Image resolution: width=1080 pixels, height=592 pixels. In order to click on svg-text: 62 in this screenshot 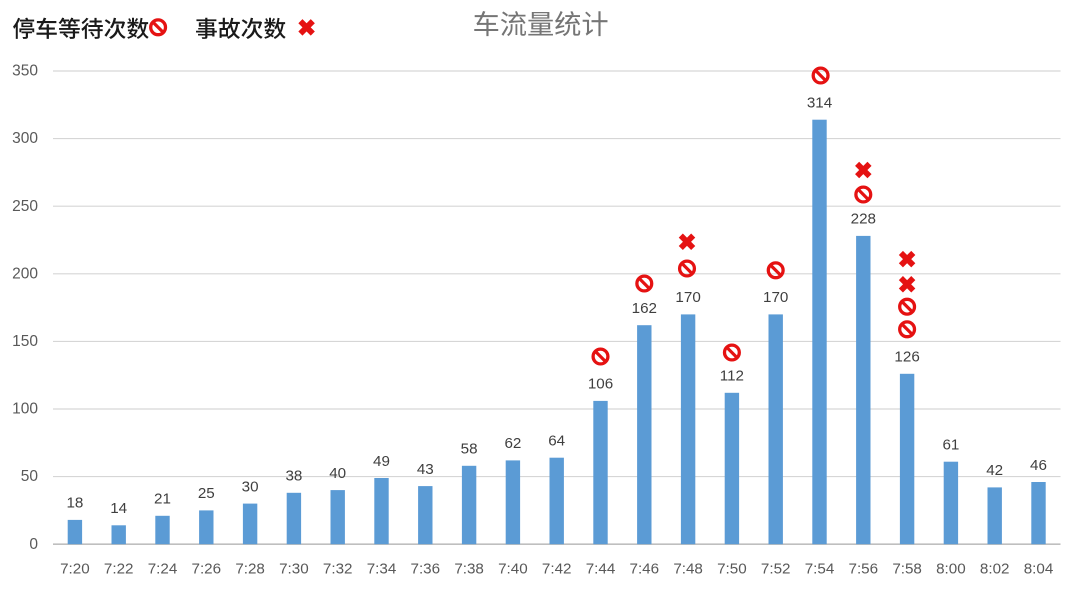, I will do `click(512, 443)`.